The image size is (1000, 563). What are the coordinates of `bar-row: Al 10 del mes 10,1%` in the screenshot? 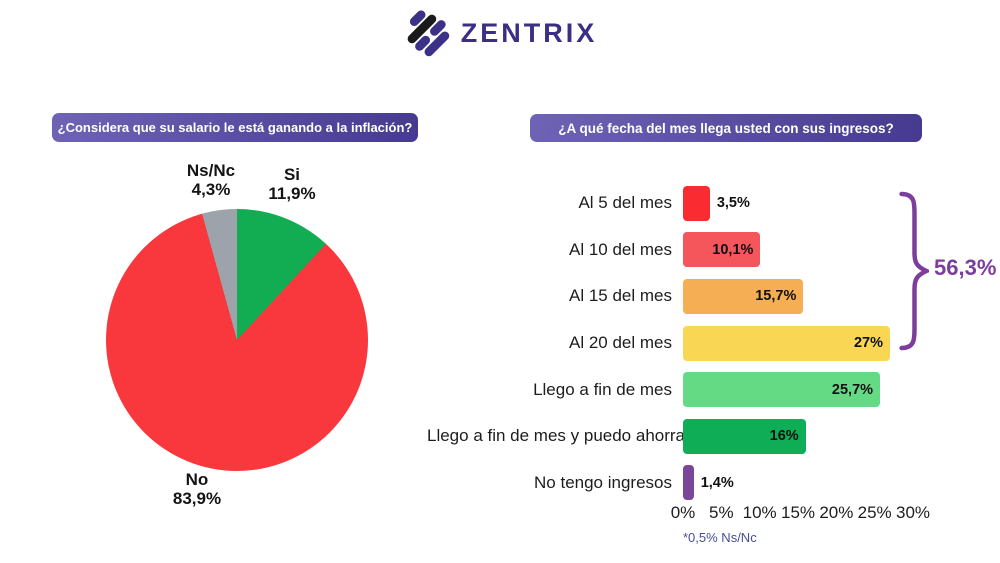 It's located at (683, 250).